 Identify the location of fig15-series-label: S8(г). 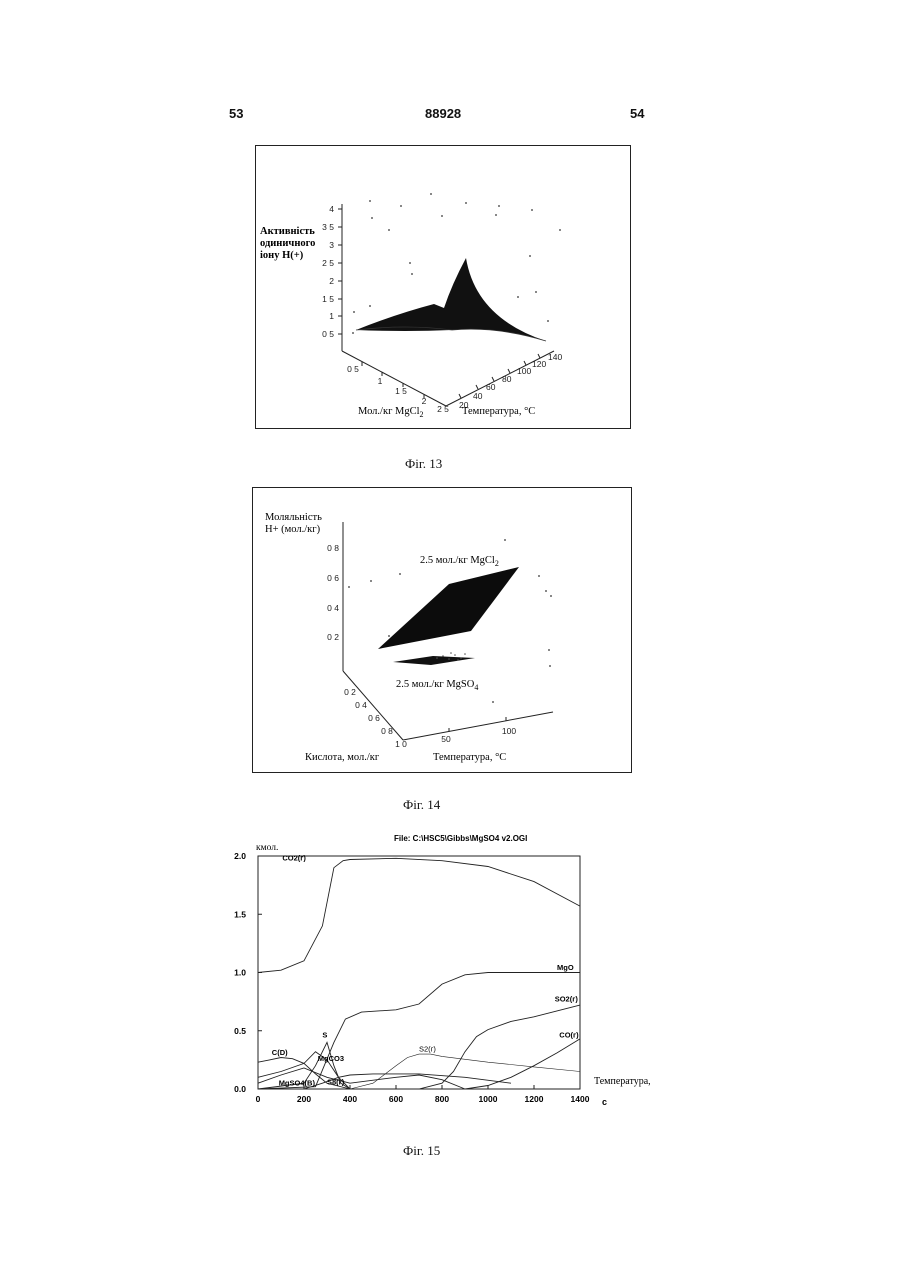
(336, 1081).